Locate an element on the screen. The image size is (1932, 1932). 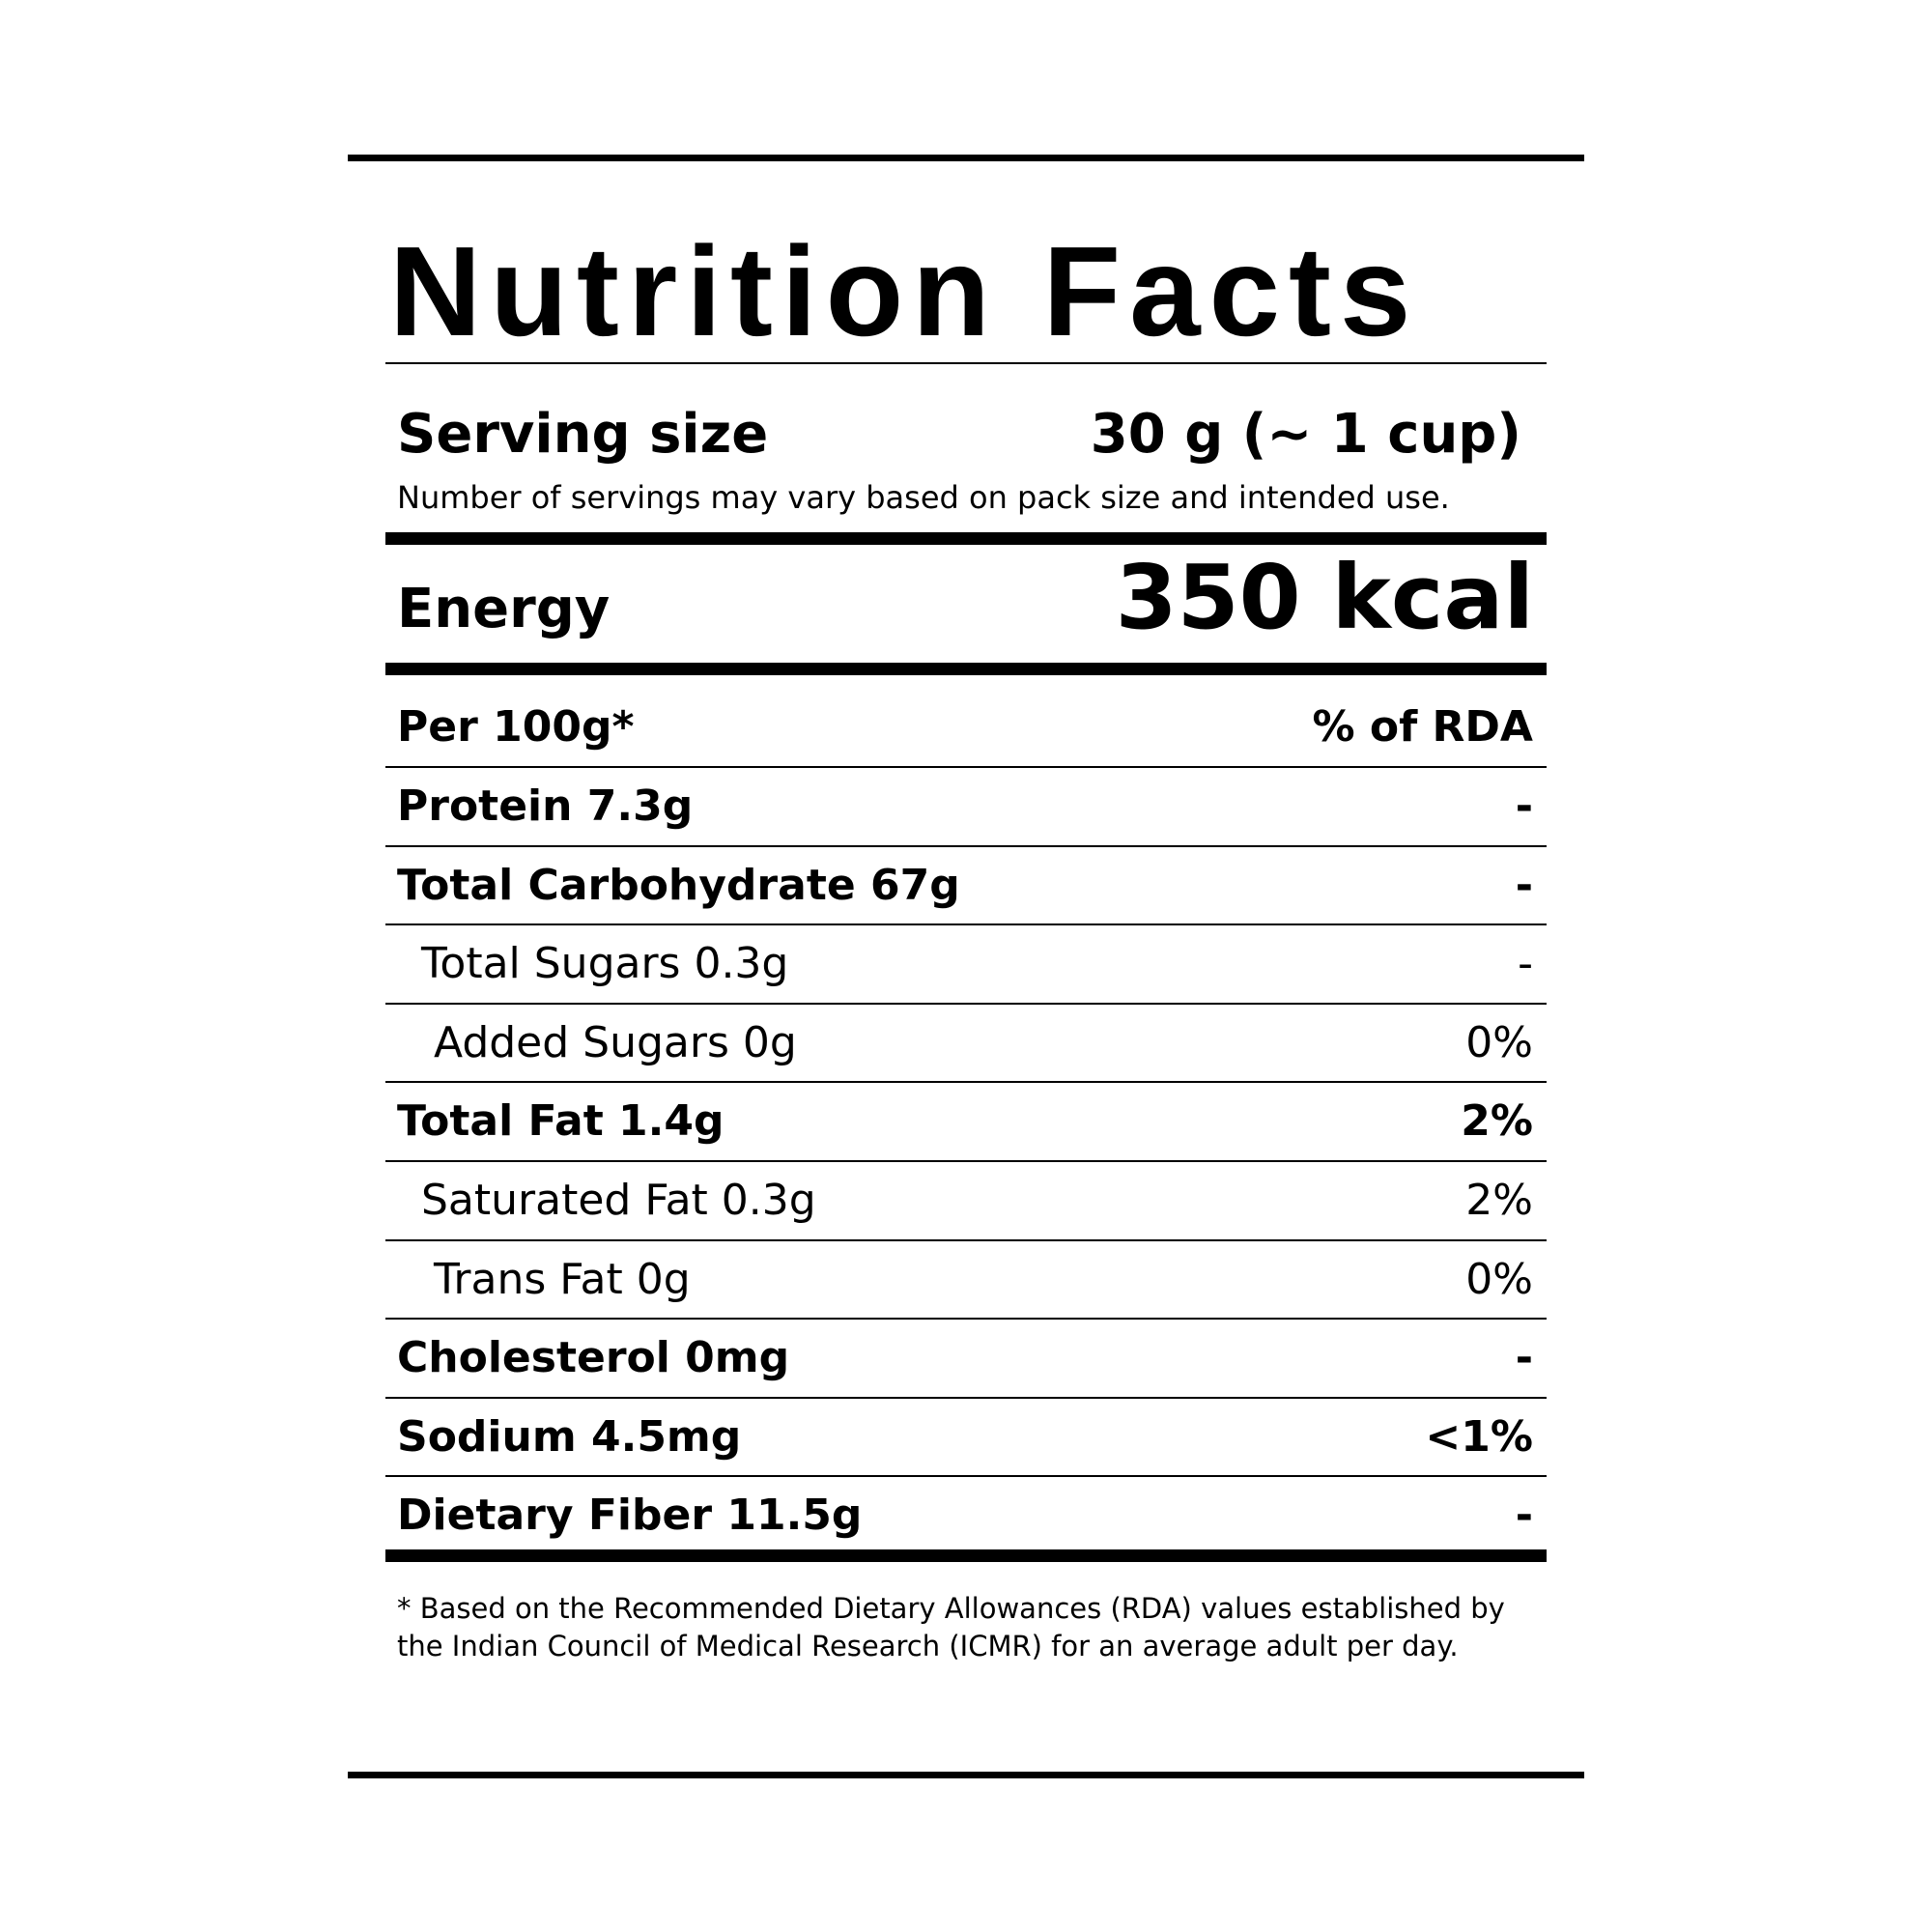
energy-label: Energy is located at coordinates (504, 609).